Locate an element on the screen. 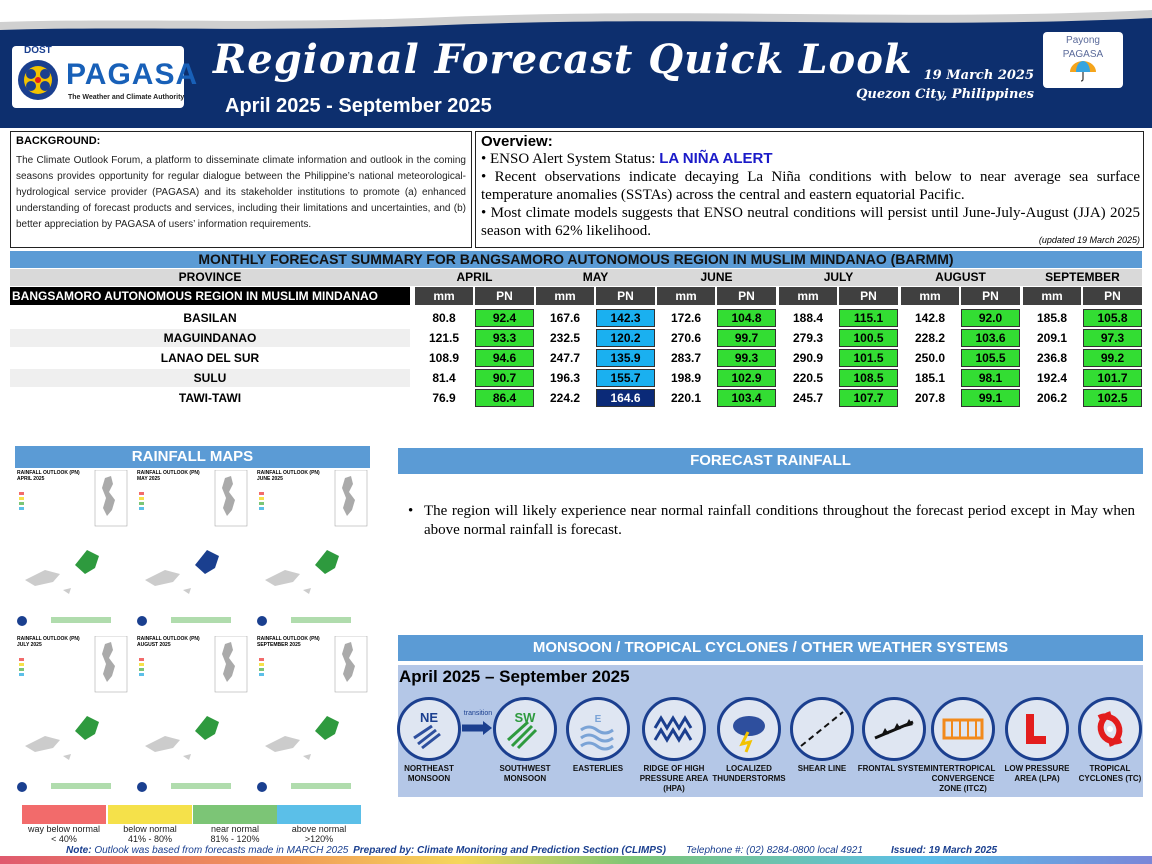 This screenshot has width=1152, height=864. mm-value: 209.1 is located at coordinates (1052, 338).